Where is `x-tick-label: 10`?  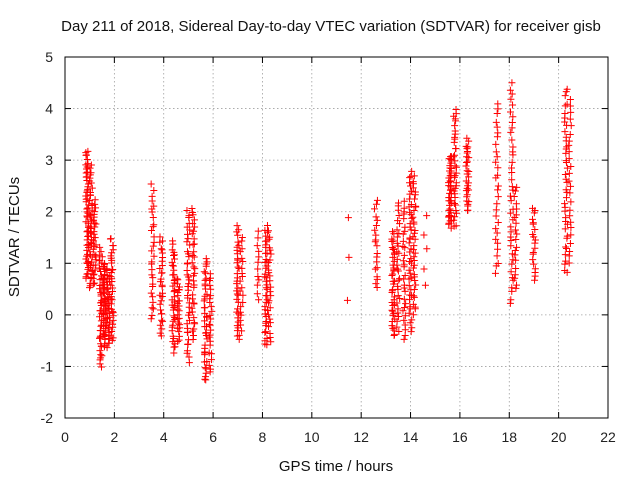 x-tick-label: 10 is located at coordinates (312, 437).